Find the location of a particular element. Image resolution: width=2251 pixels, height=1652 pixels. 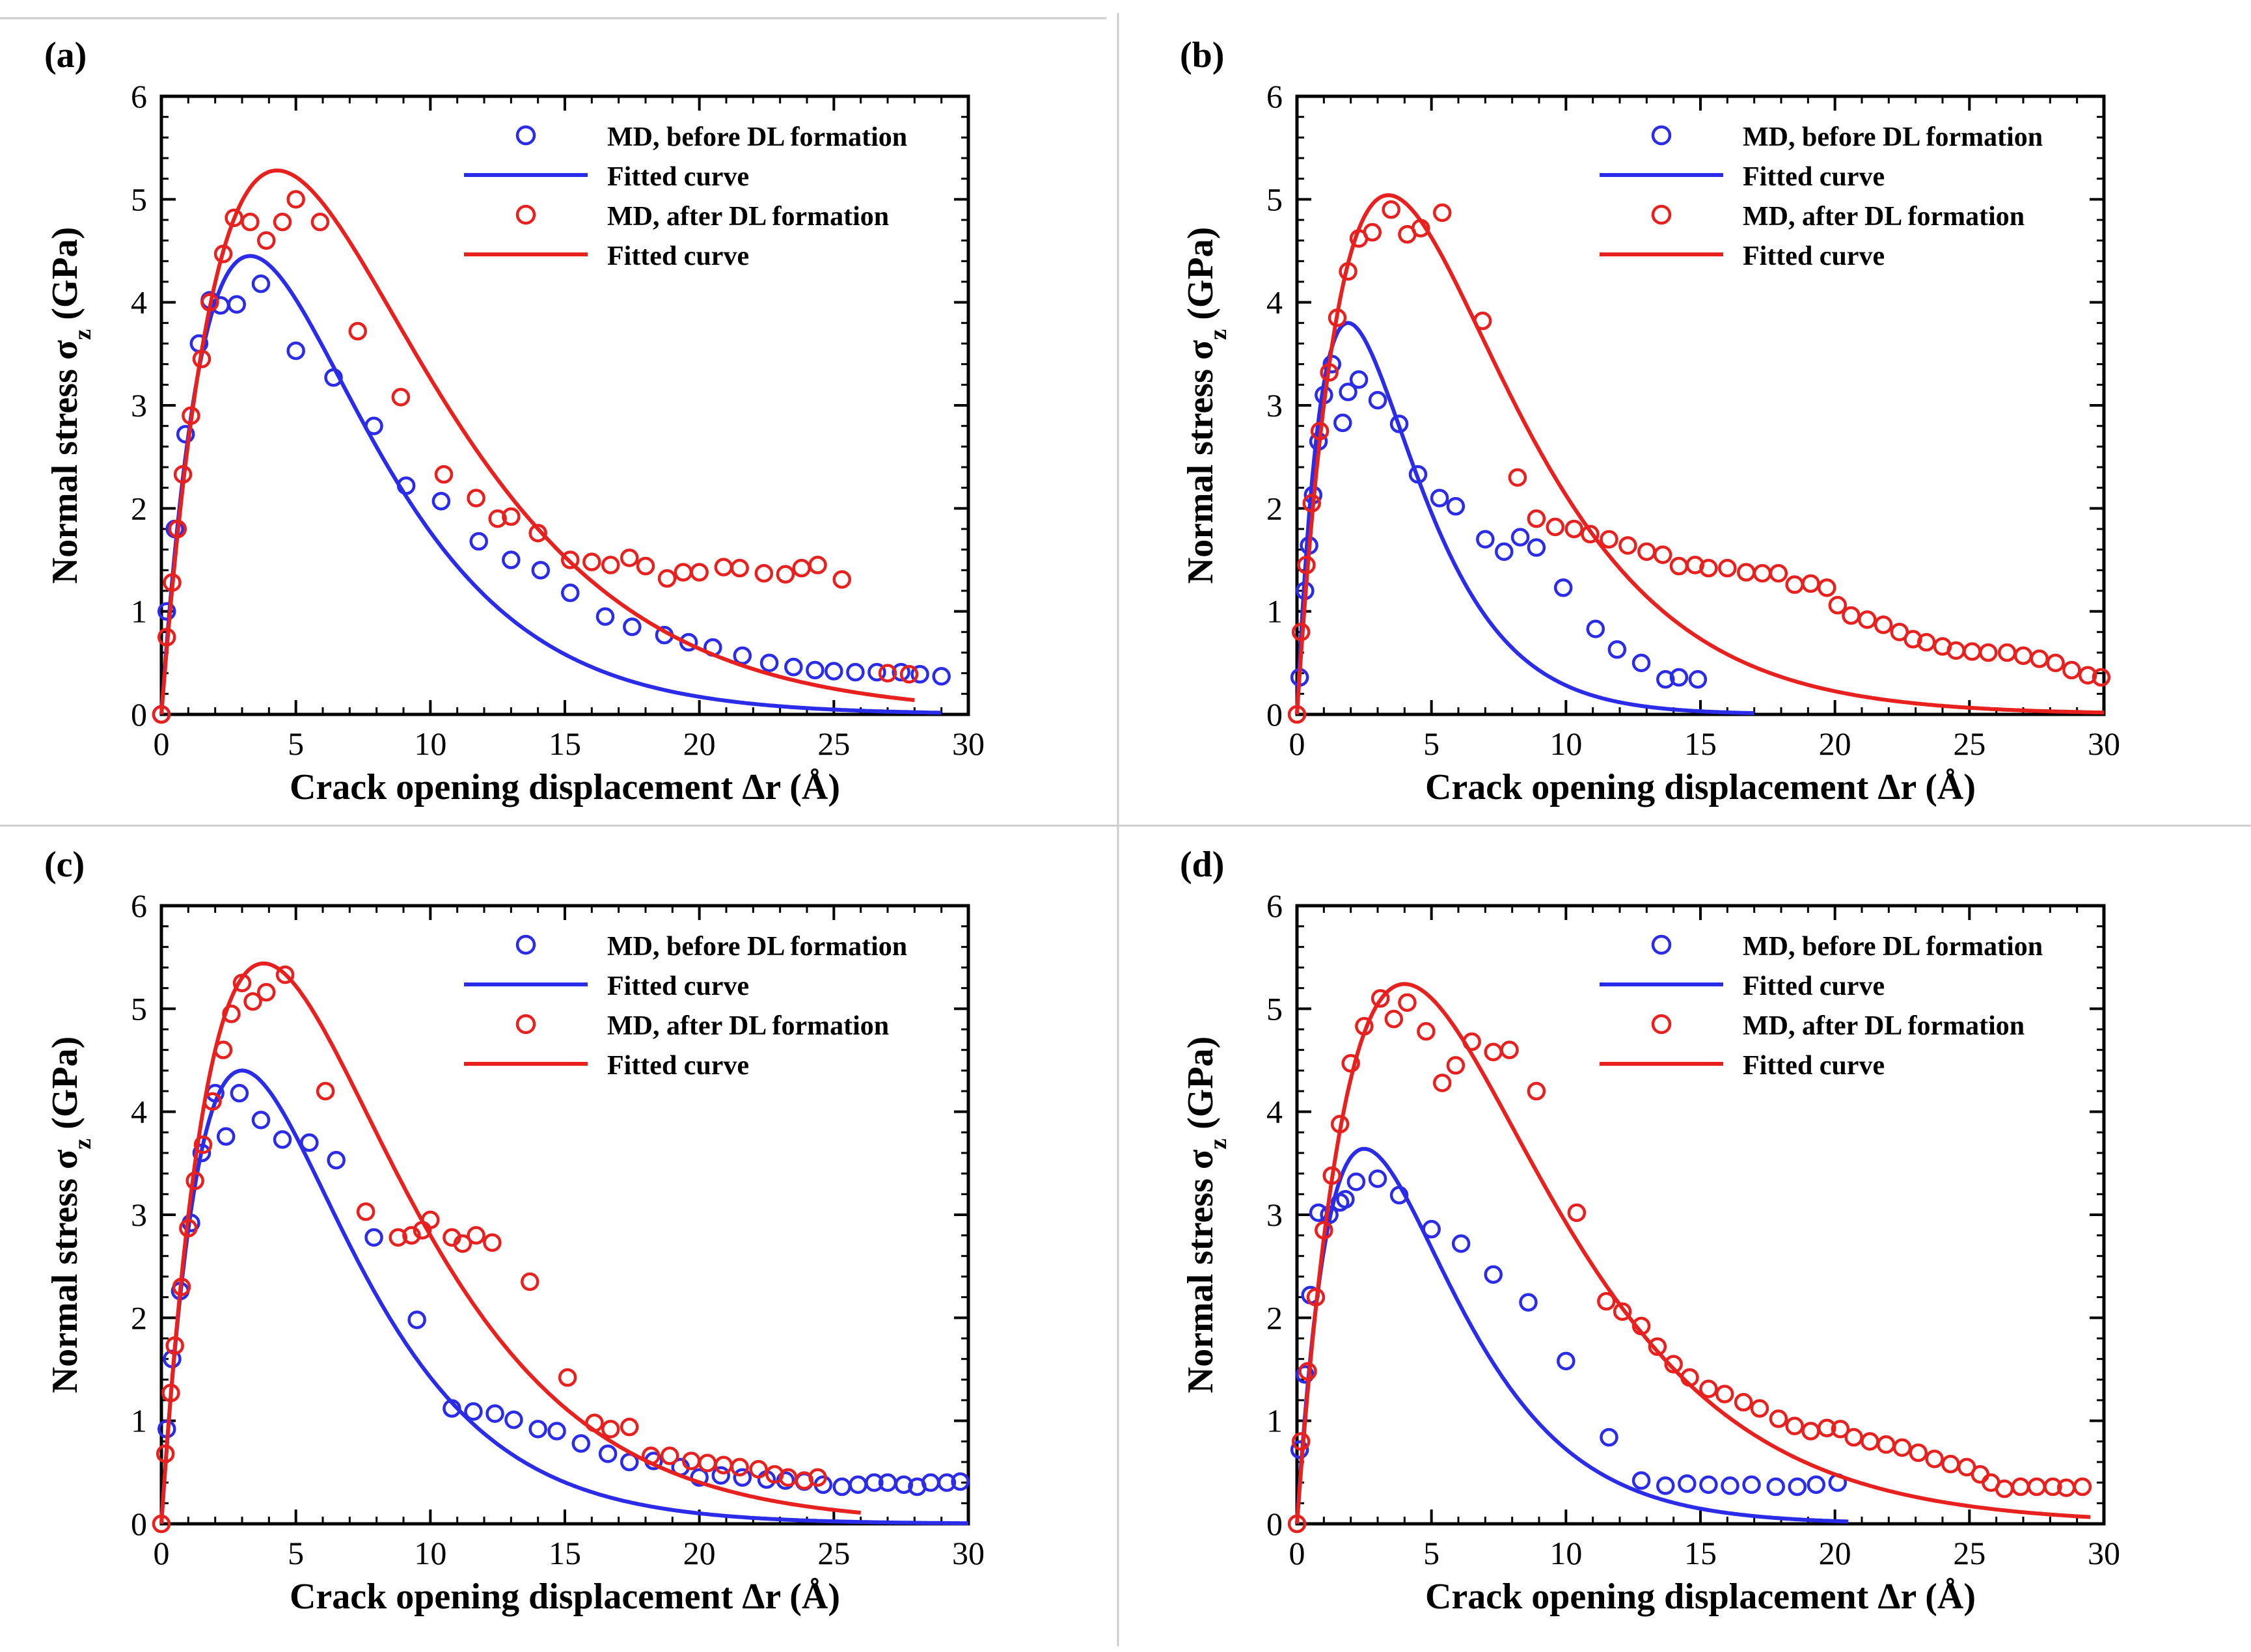

y-tick-label: 2 is located at coordinates (139, 508).